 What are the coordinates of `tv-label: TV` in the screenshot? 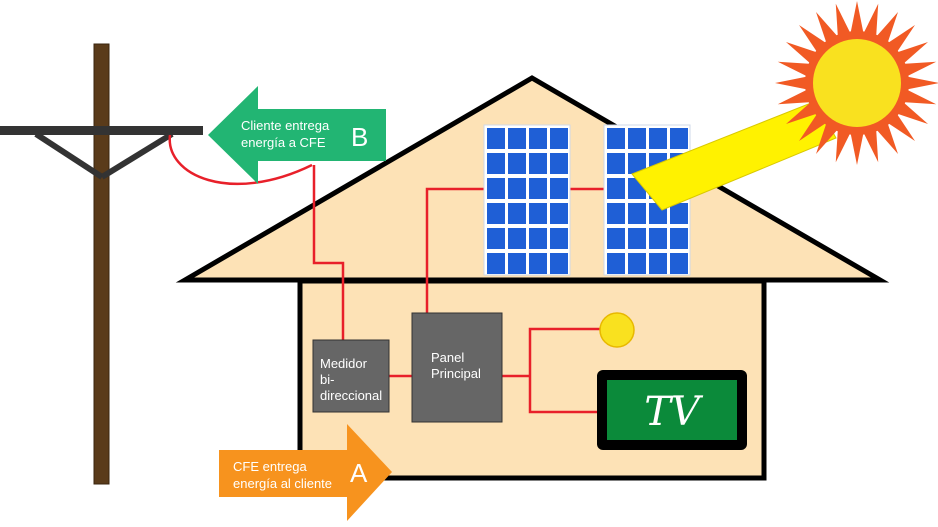 It's located at (674, 412).